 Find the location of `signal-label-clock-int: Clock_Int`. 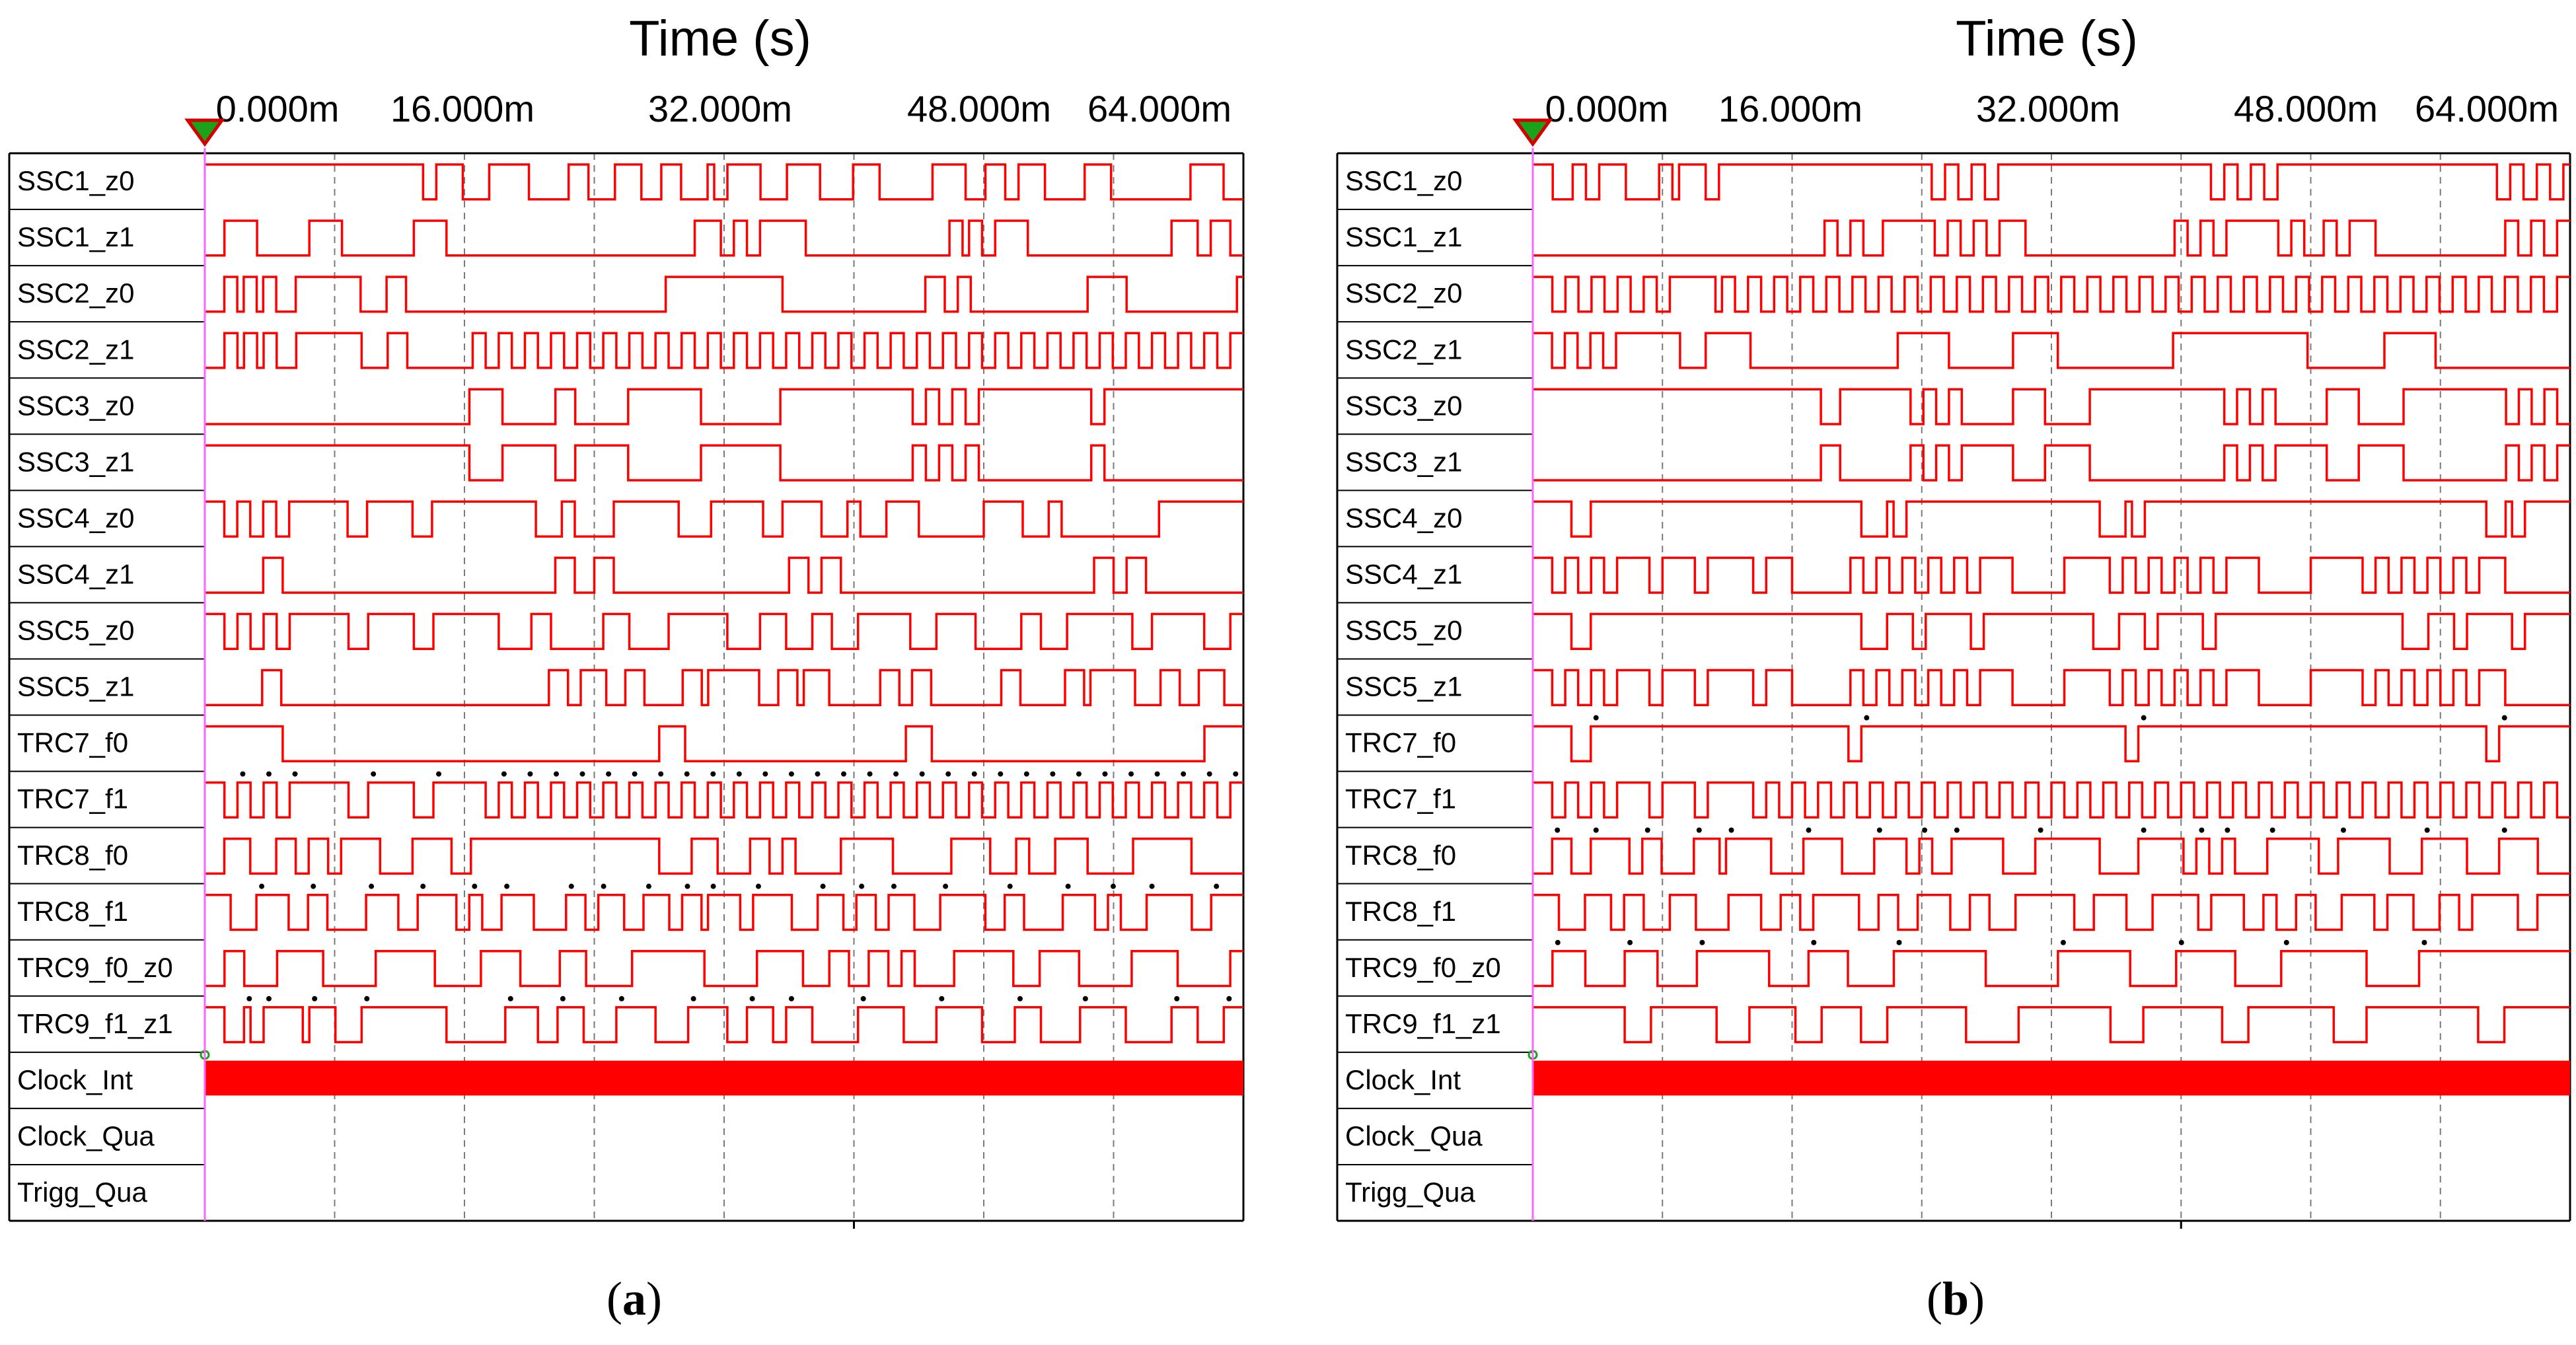

signal-label-clock-int: Clock_Int is located at coordinates (1403, 1079).